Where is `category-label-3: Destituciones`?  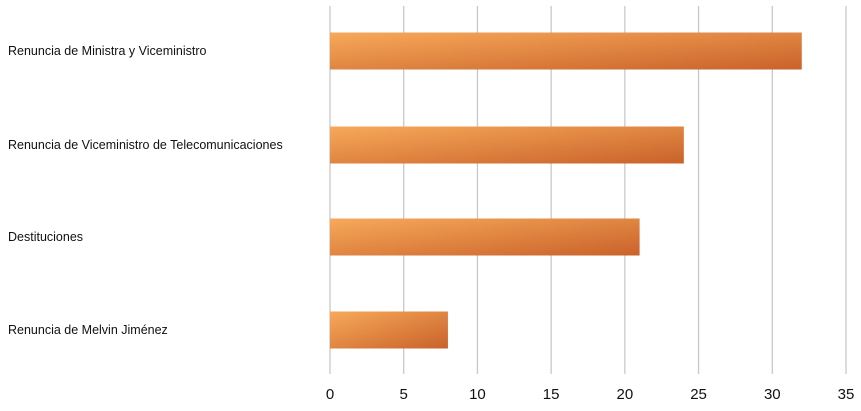
category-label-3: Destituciones is located at coordinates (45, 237).